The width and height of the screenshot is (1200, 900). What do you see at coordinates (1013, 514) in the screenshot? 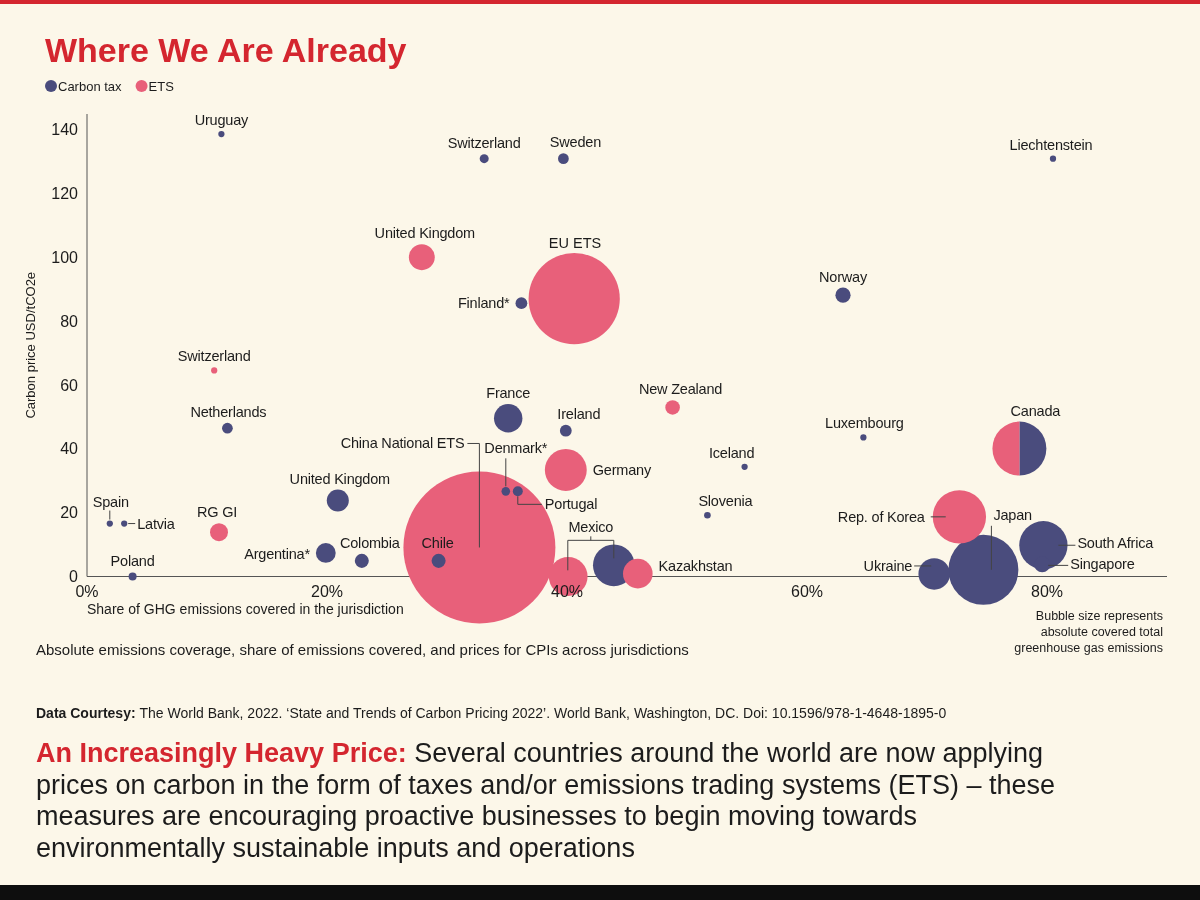
I see `annotation: Japan` at bounding box center [1013, 514].